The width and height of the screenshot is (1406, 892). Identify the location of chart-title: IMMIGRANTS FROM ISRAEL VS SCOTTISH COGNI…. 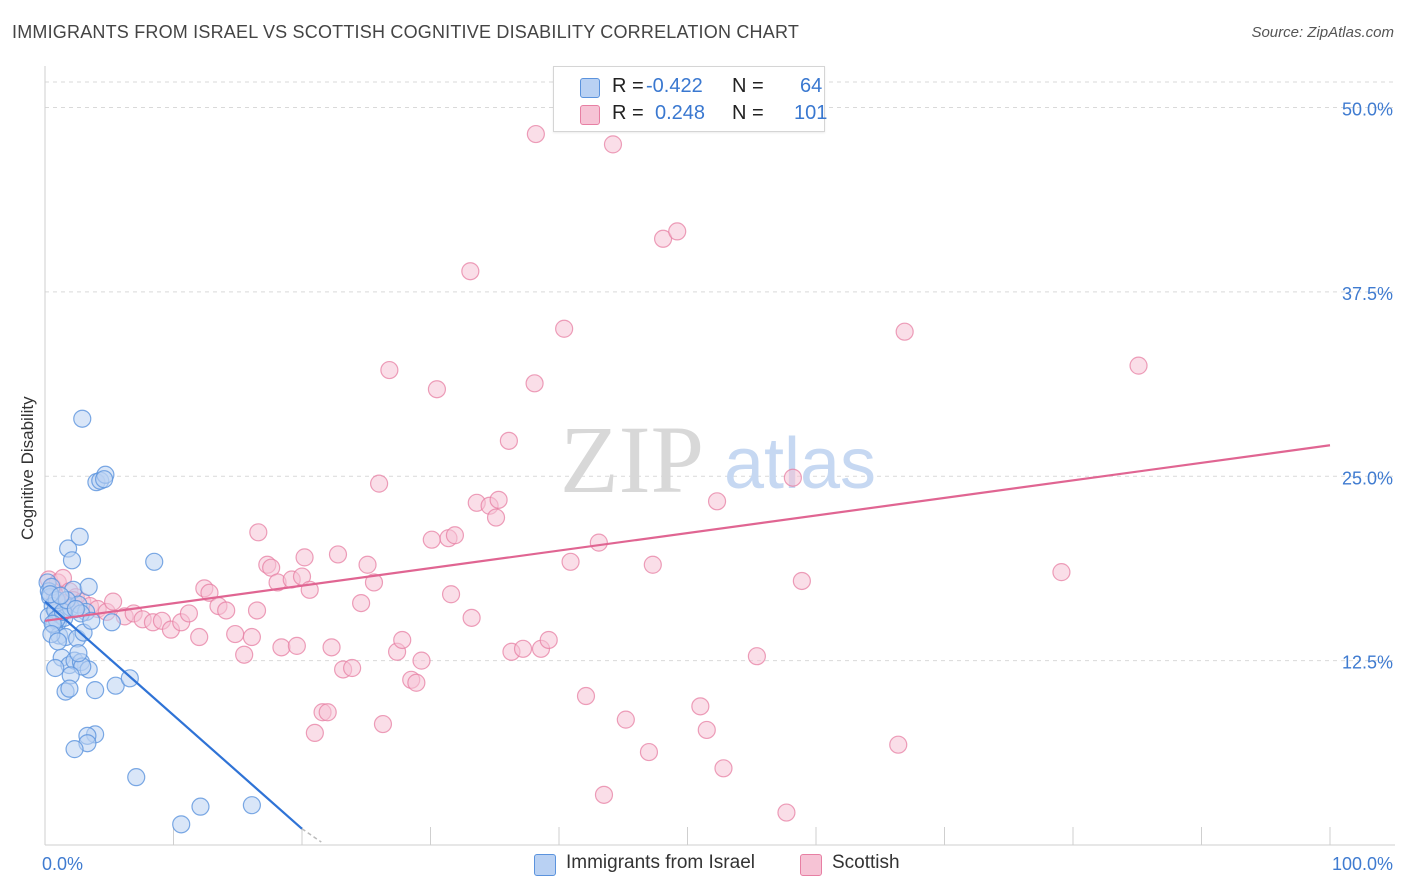
(406, 32).